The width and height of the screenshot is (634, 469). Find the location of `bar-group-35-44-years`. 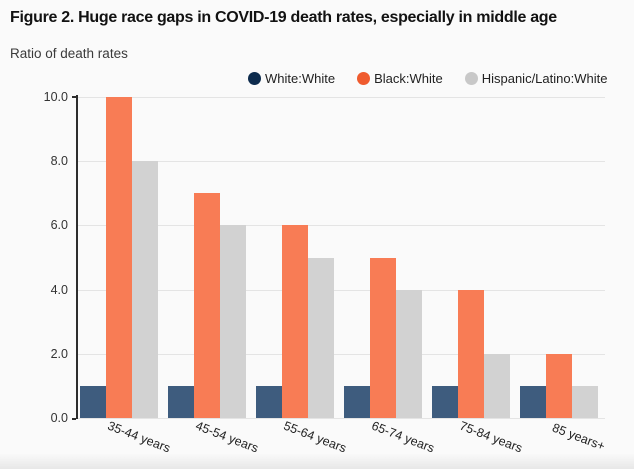

bar-group-35-44-years is located at coordinates (121, 257).